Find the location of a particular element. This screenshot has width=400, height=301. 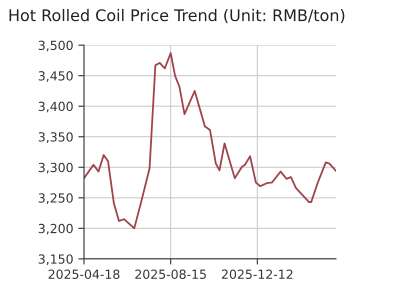

y-tick-label: 3,500 is located at coordinates (55, 46).